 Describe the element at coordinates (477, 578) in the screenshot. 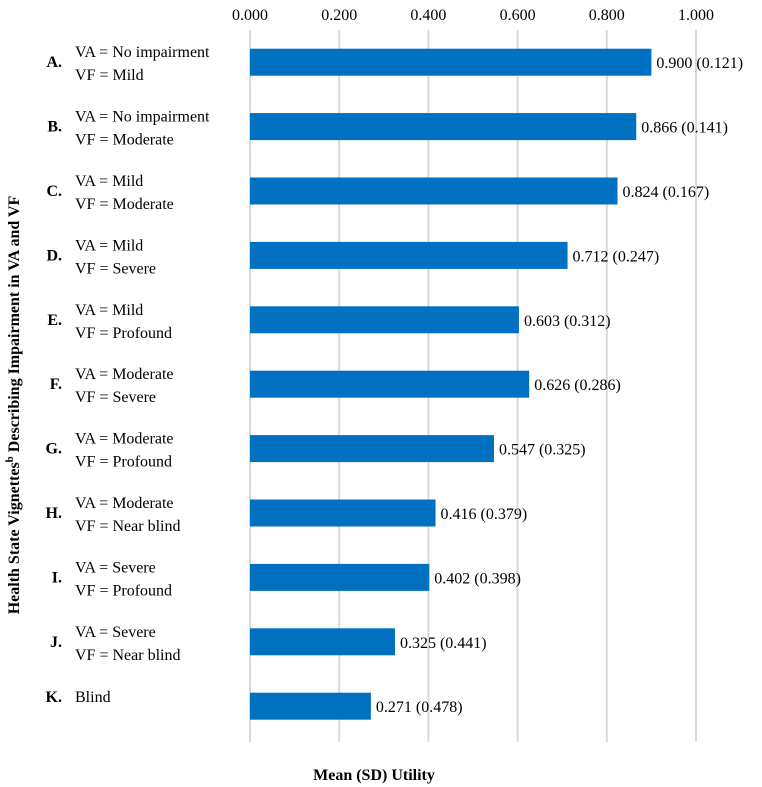

I see `data-label: 0.402 (0.398)` at that location.